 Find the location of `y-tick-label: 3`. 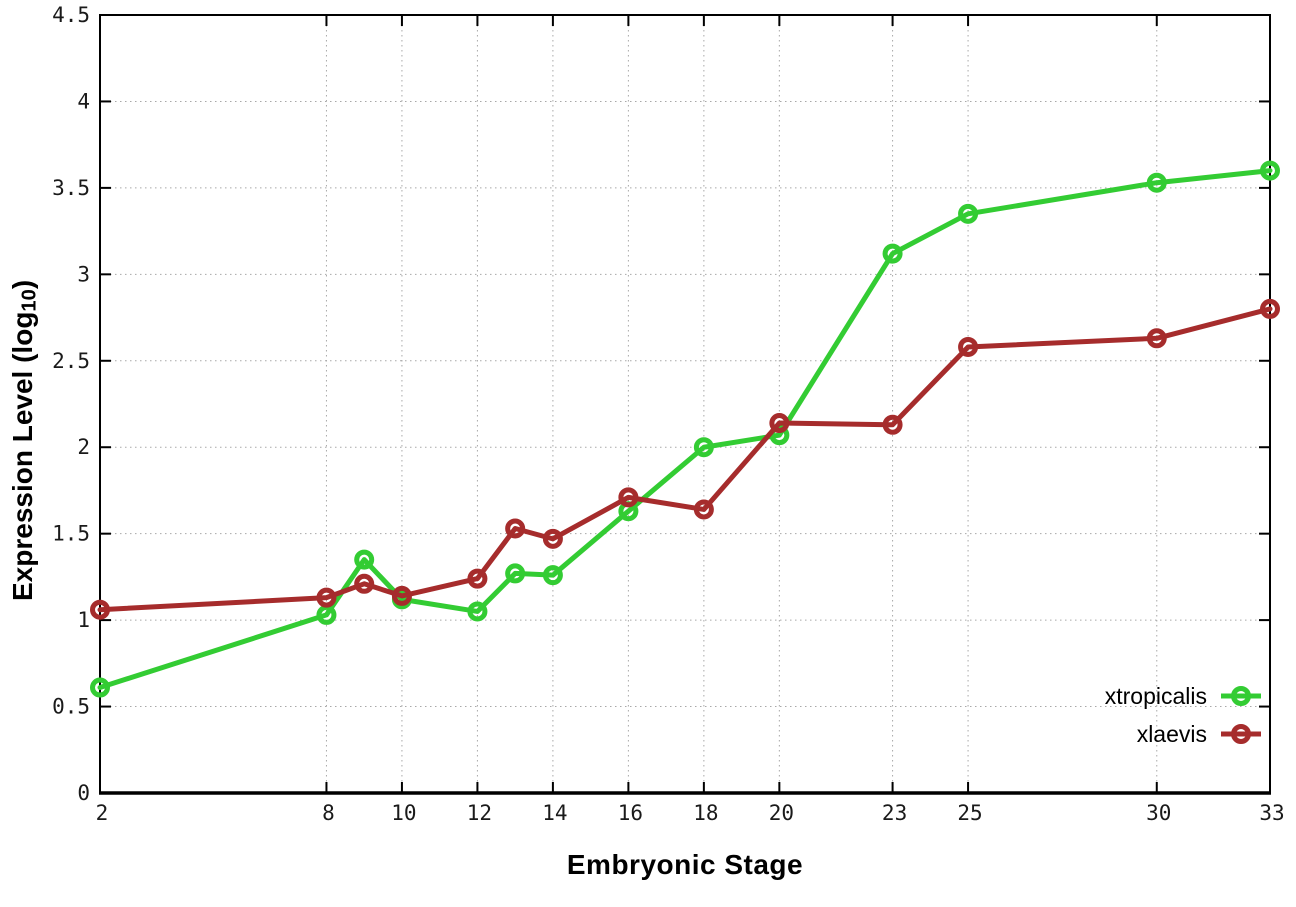

y-tick-label: 3 is located at coordinates (83, 274).